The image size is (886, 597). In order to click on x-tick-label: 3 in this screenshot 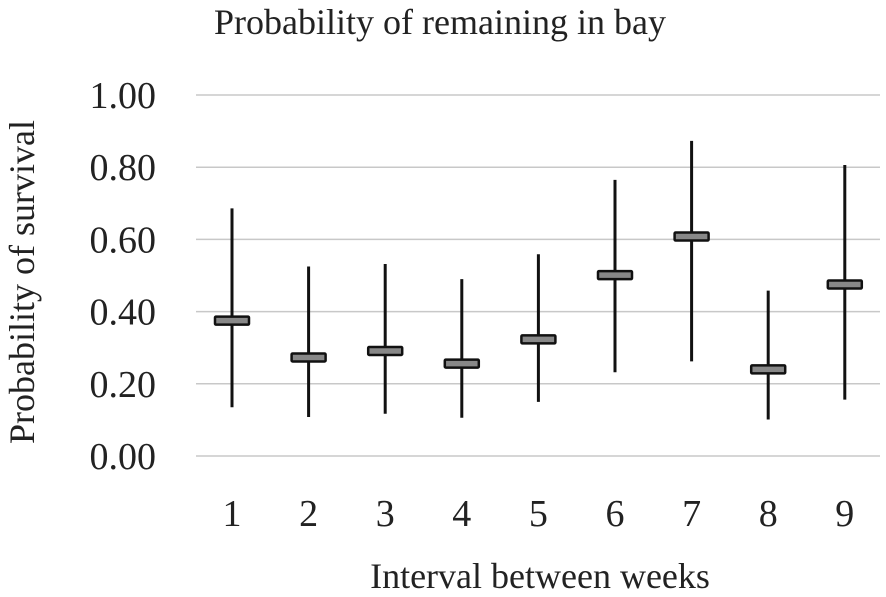, I will do `click(385, 514)`.